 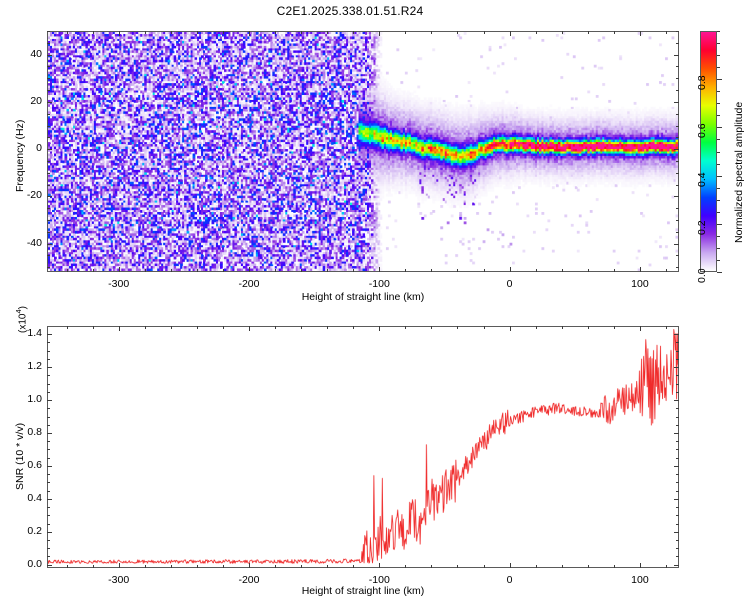 What do you see at coordinates (34, 333) in the screenshot?
I see `y-tick-label: 1.4` at bounding box center [34, 333].